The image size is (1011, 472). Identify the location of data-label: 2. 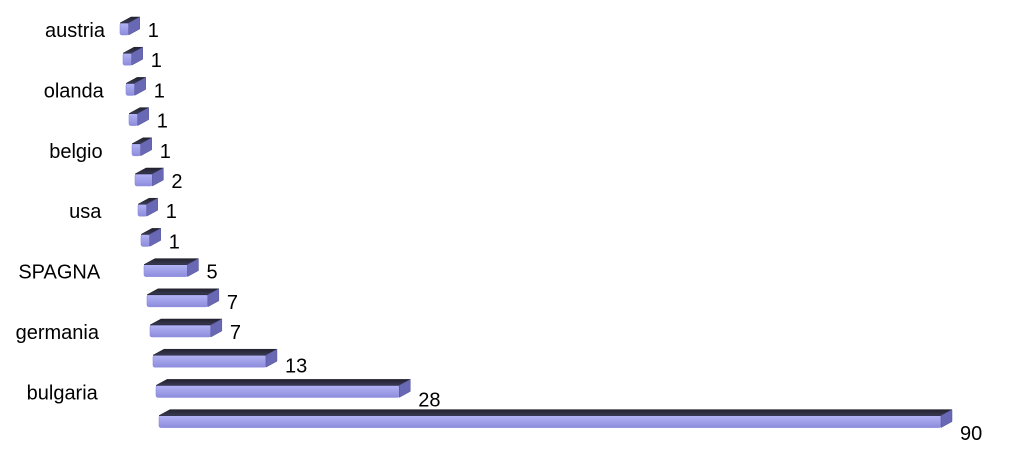
(176, 182).